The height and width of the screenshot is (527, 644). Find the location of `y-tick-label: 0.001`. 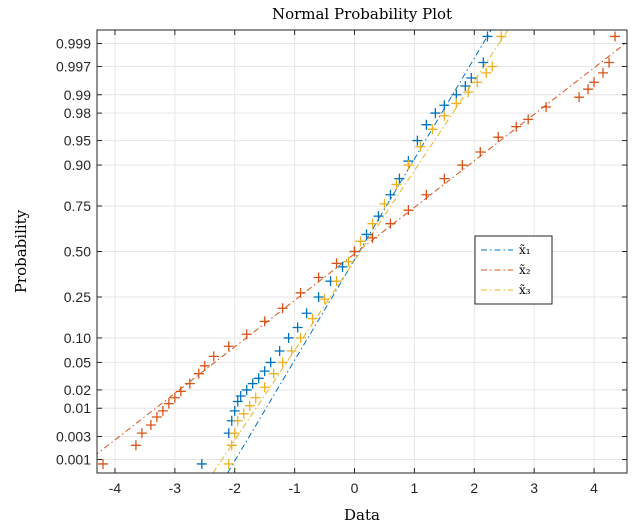

y-tick-label: 0.001 is located at coordinates (73, 460).